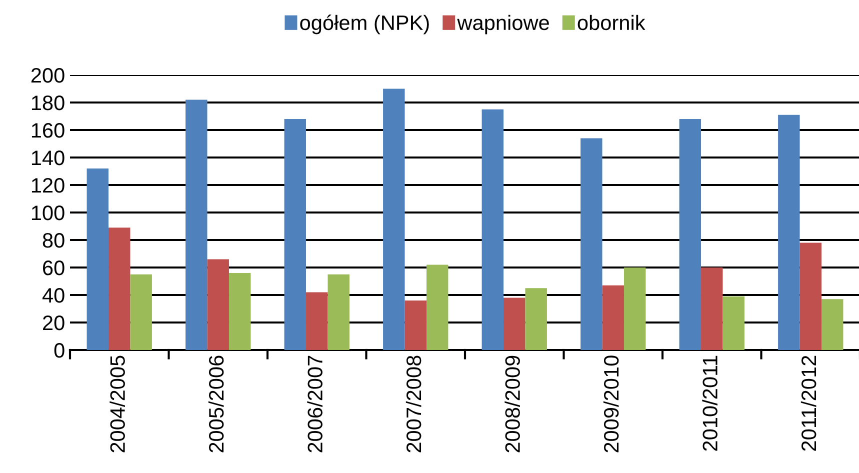 Image resolution: width=859 pixels, height=473 pixels. I want to click on legend-label: wapniowe, so click(503, 24).